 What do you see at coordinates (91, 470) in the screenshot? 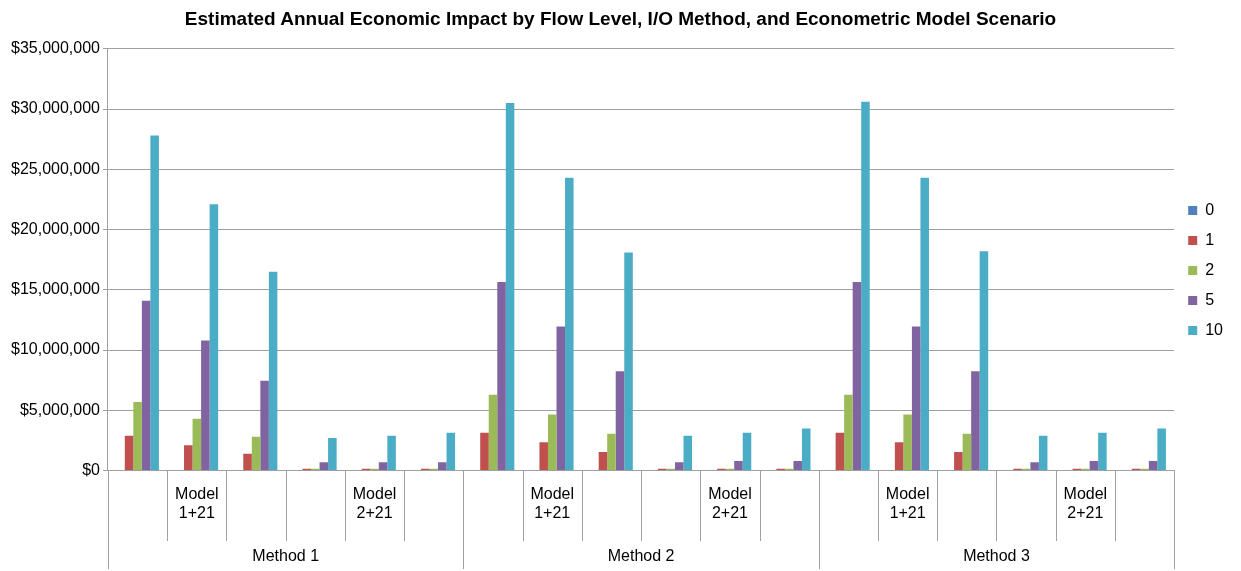
I see `y-tick-label: $0` at bounding box center [91, 470].